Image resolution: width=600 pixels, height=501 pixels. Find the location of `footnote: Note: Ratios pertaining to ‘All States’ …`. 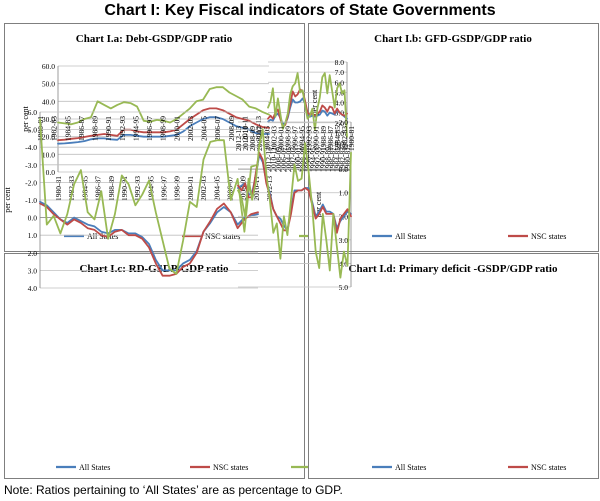

footnote: Note: Ratios pertaining to ‘All States’ … is located at coordinates (173, 490).